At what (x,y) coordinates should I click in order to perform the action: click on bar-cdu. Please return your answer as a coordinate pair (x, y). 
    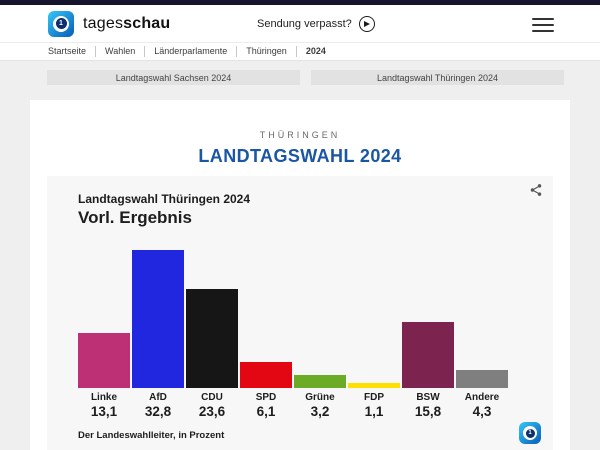
    Looking at the image, I should click on (212, 338).